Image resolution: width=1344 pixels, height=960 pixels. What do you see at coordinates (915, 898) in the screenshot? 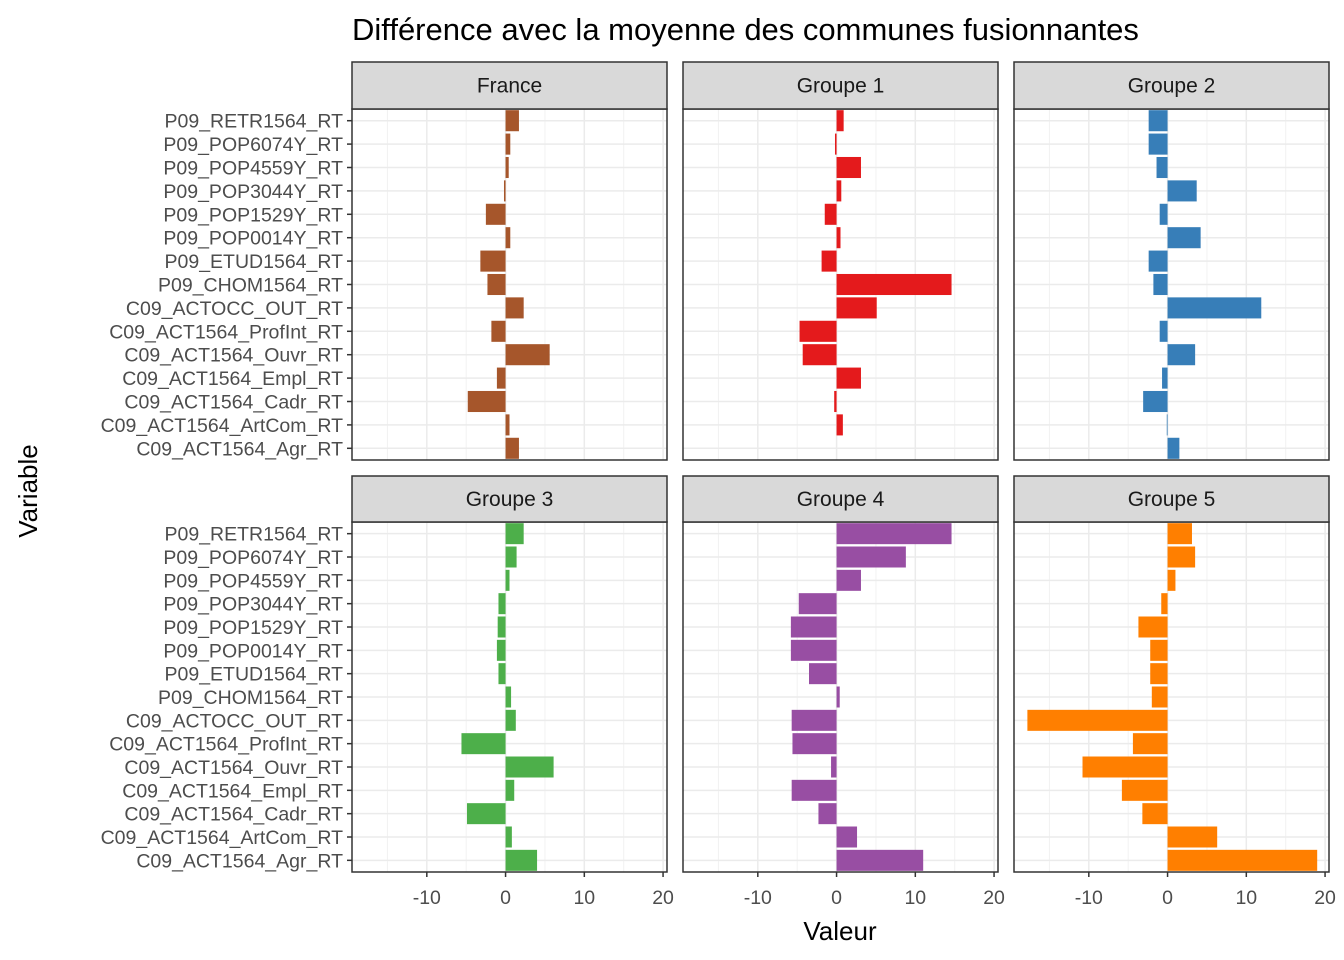
I see `x-tick-label: 10` at bounding box center [915, 898].